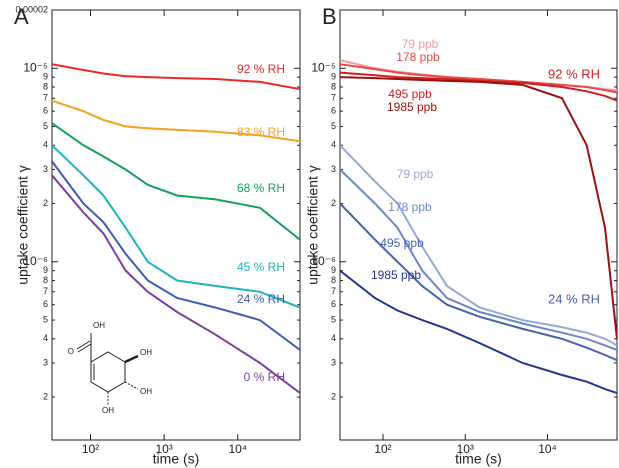 This screenshot has height=468, width=619. Describe the element at coordinates (261, 69) in the screenshot. I see `series-label: 92 % RH` at that location.